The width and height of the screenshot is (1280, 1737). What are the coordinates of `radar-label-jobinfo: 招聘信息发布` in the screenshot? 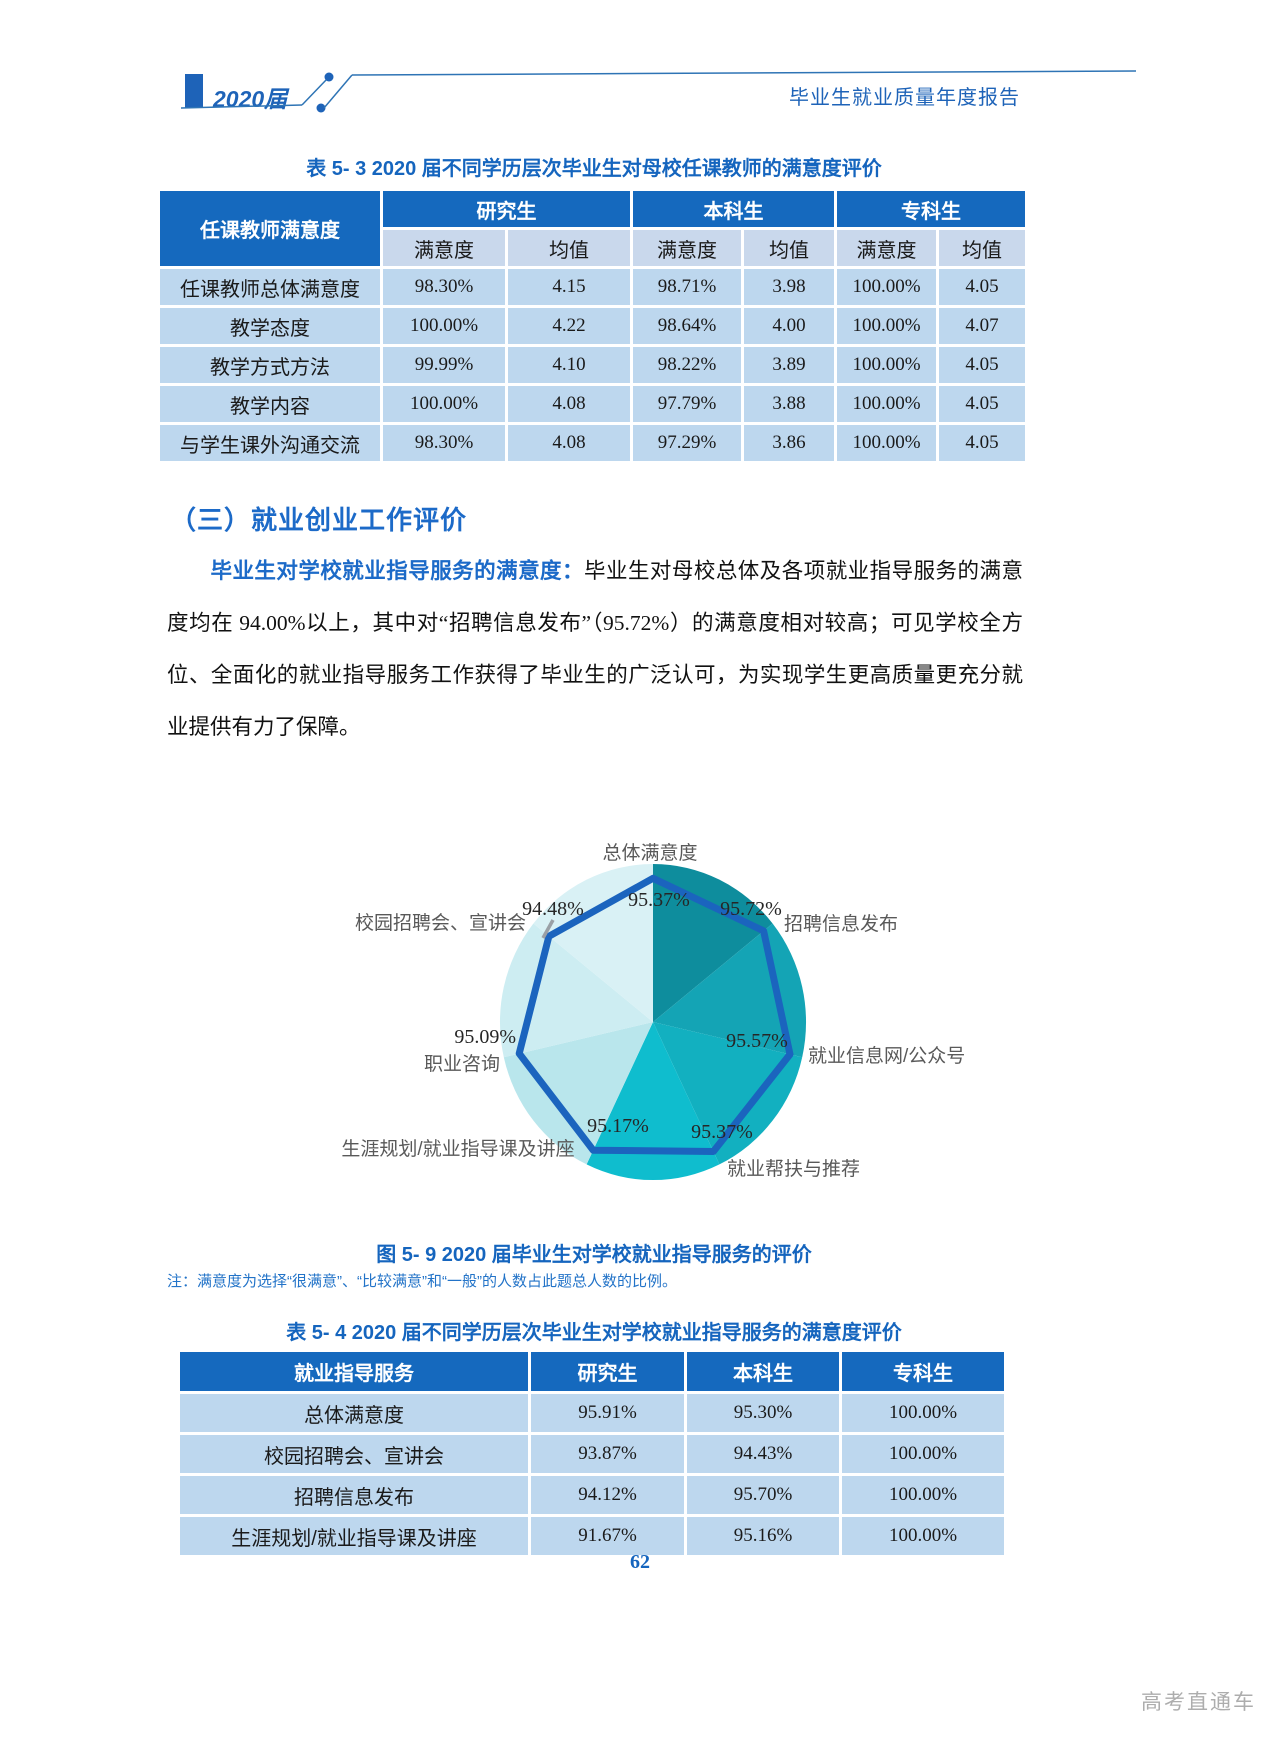 It's located at (841, 924).